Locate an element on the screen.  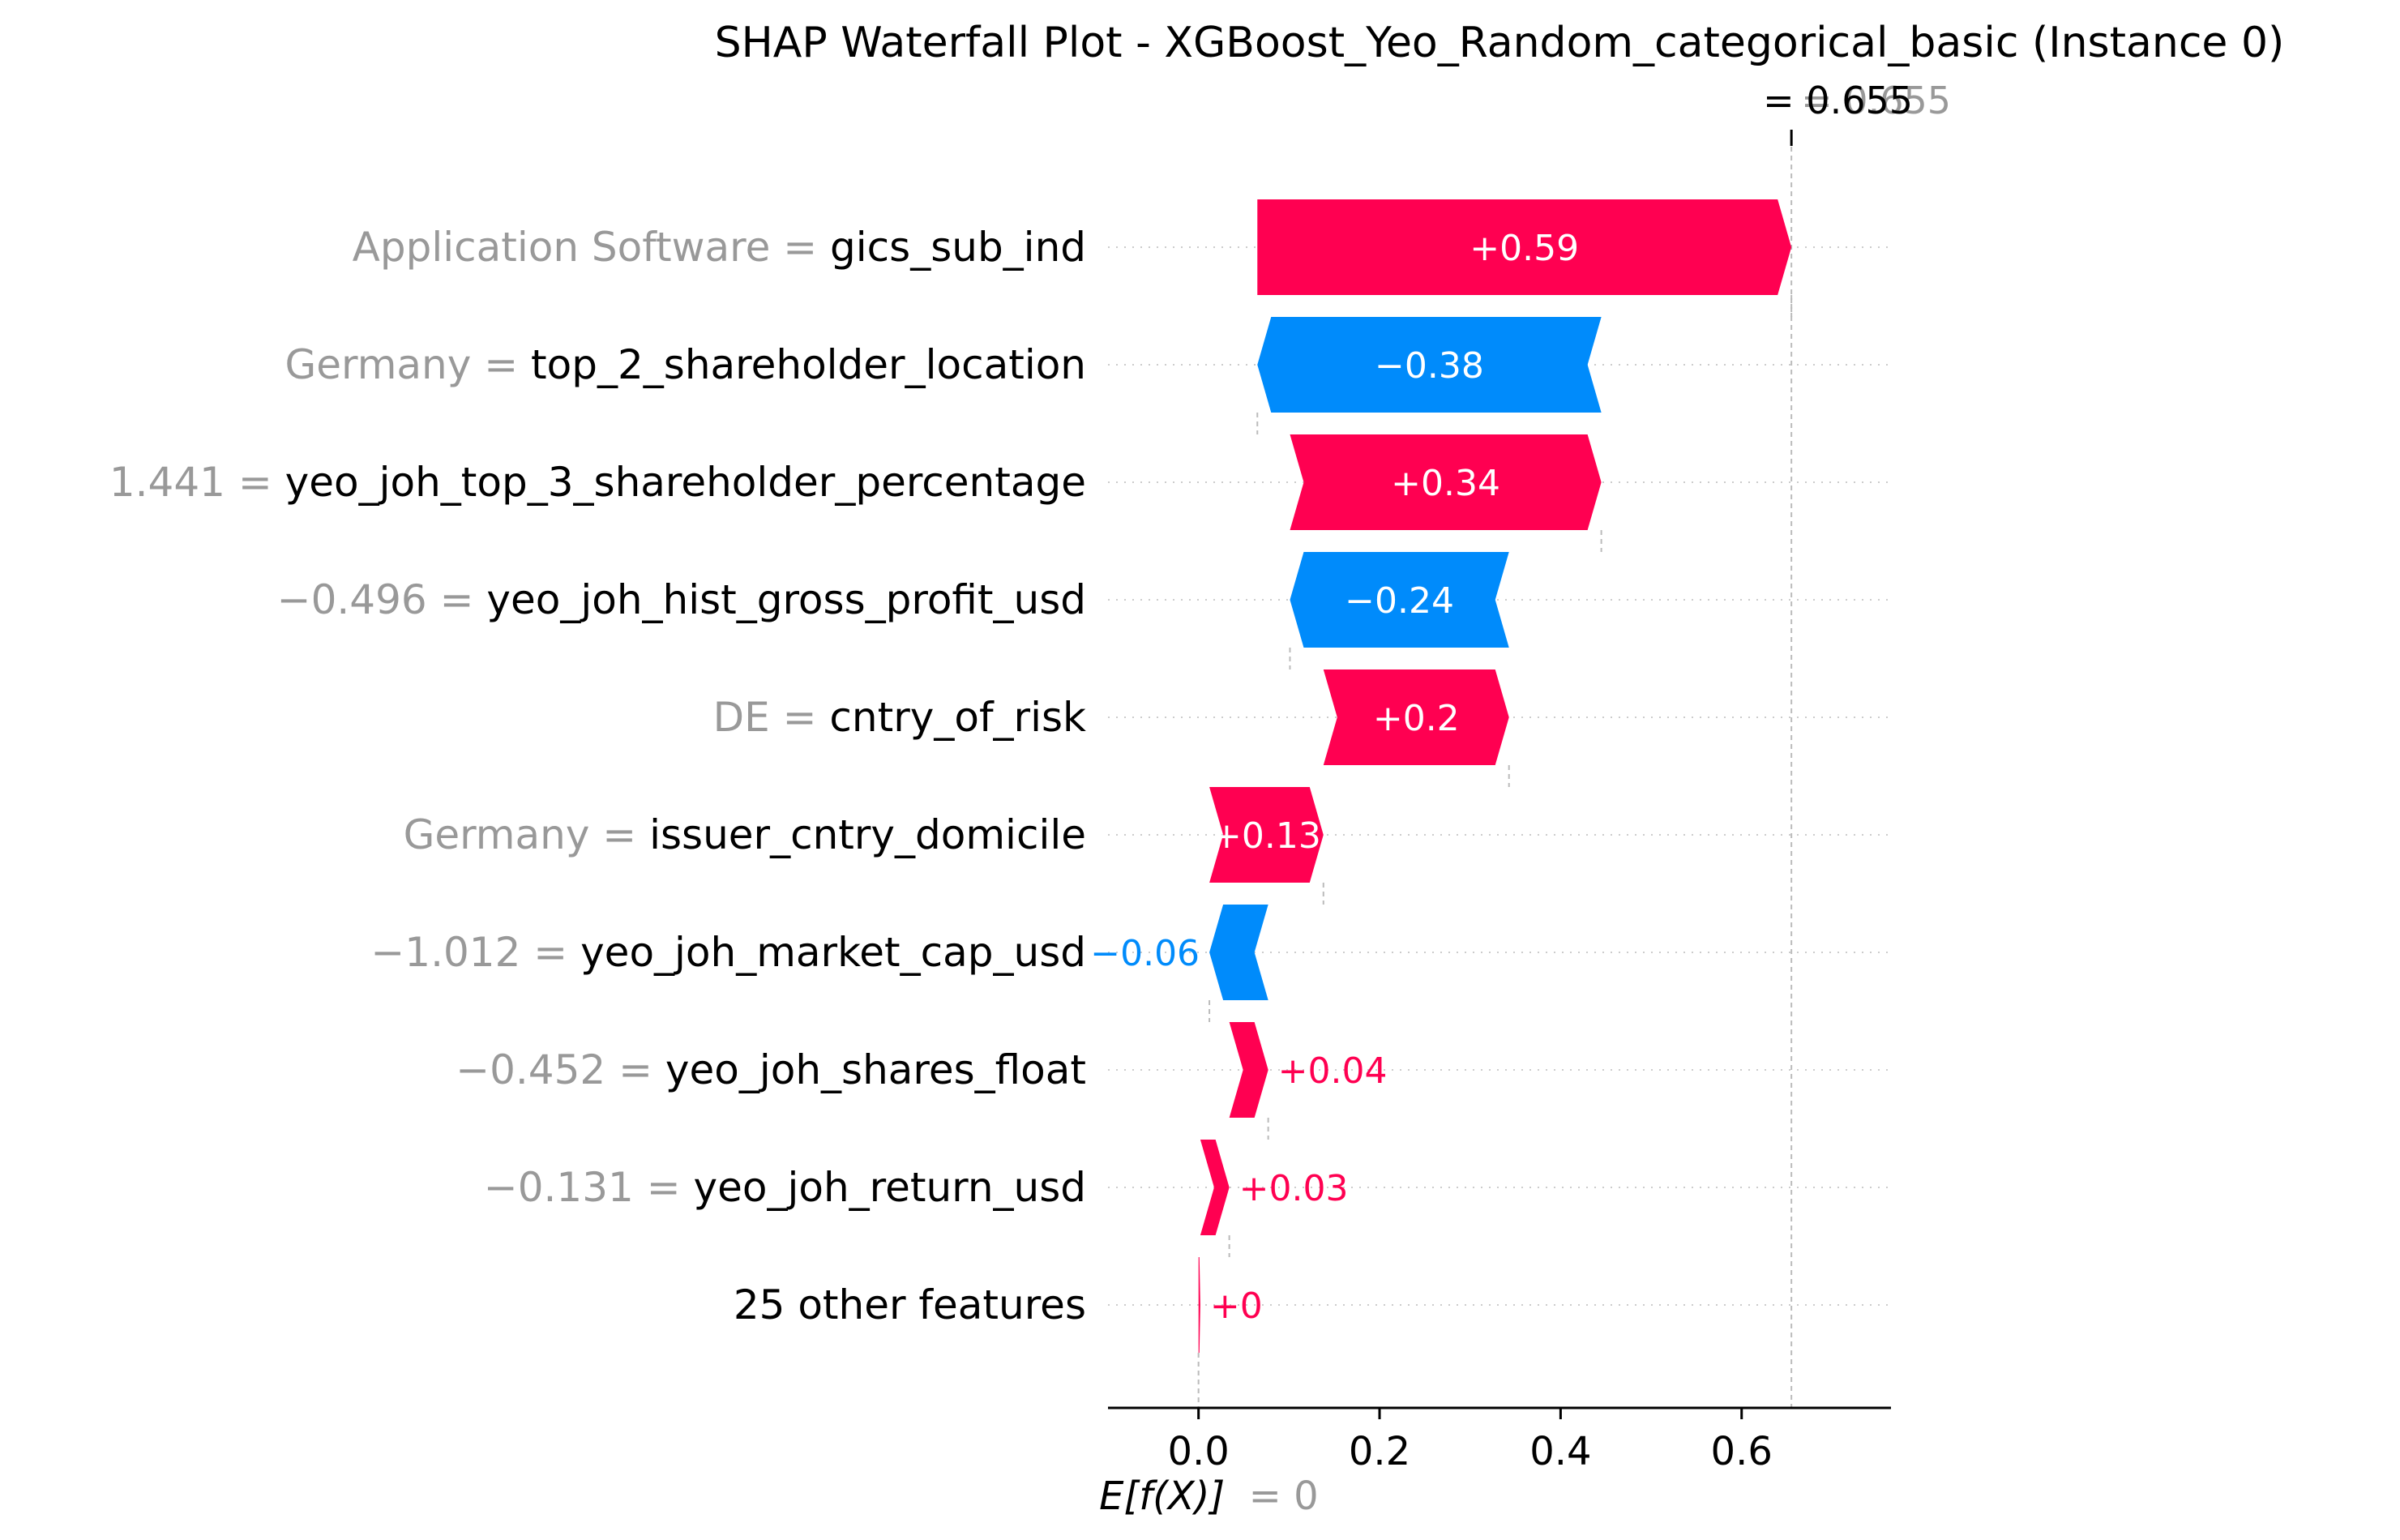
feature-label: Germany = top_2_shareholder_location is located at coordinates (685, 364).